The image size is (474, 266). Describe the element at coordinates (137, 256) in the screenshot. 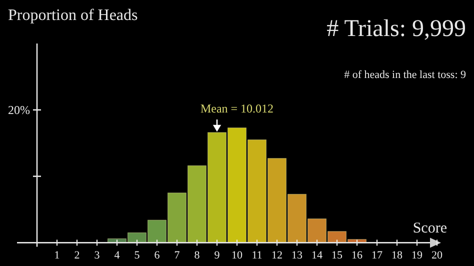

I see `x-tick-label: 5` at that location.